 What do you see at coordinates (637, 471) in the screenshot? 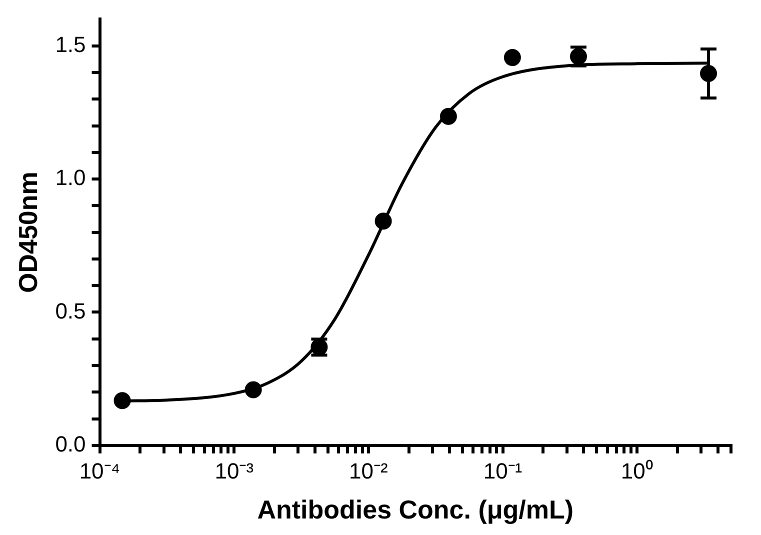
I see `x-tick-label: 10⁰` at bounding box center [637, 471].